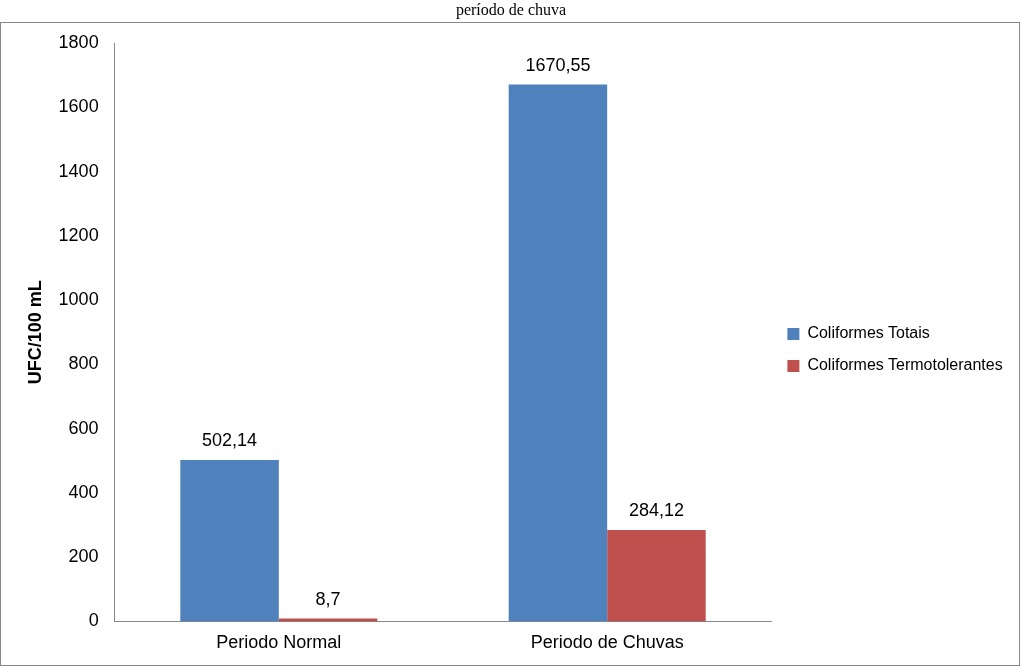  I want to click on x-tick-label: Periodo Normal, so click(279, 642).